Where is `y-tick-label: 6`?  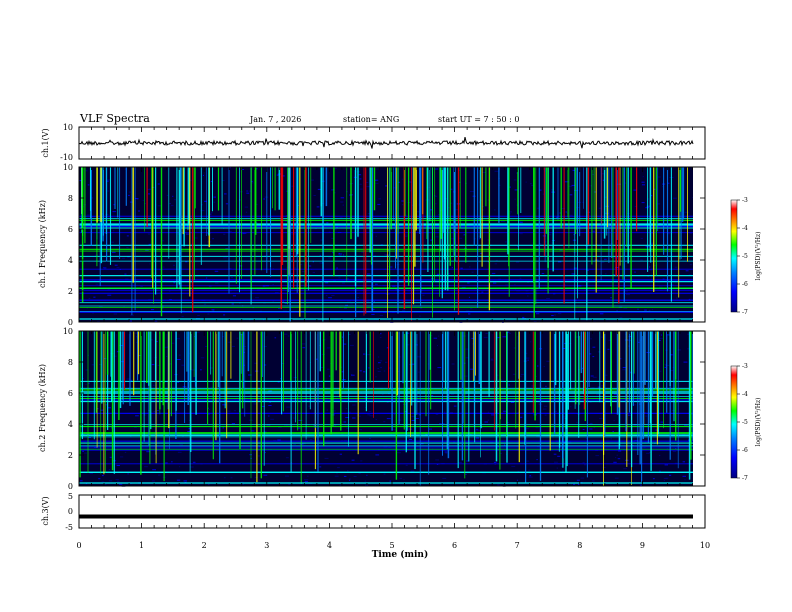
y-tick-label: 6 is located at coordinates (70, 393).